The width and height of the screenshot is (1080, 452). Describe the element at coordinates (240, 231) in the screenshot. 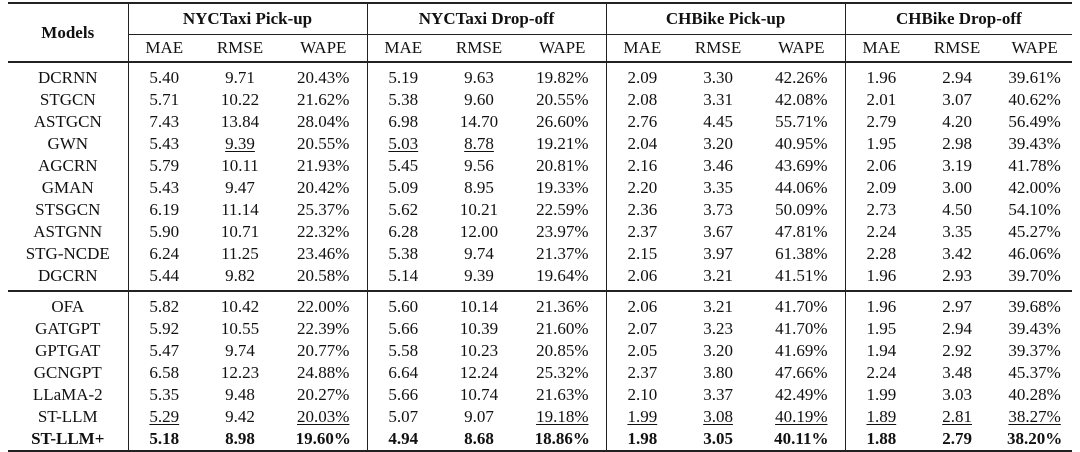

I see `metric-cell: 10.71` at that location.